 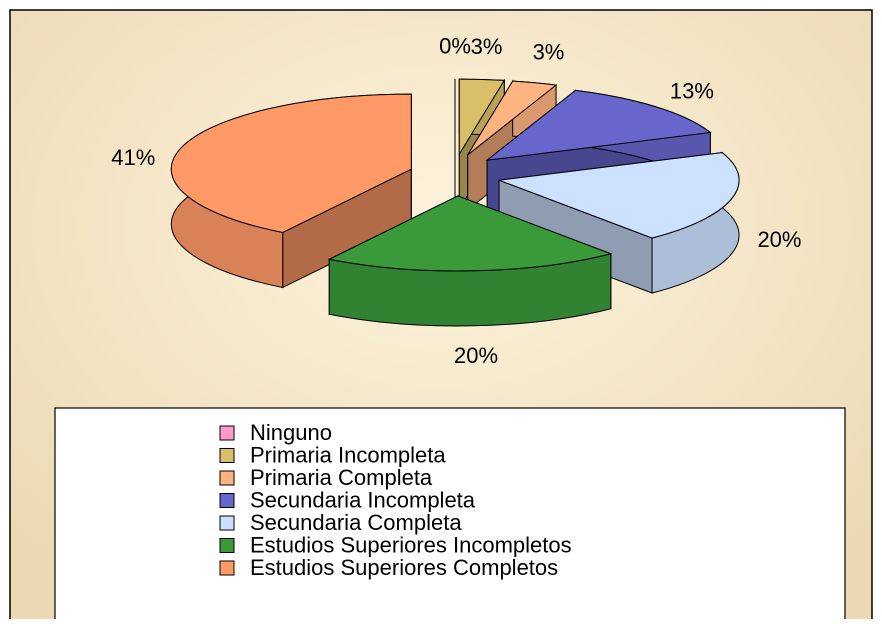 I want to click on legend-label: Secundaria Incompleta, so click(x=363, y=499).